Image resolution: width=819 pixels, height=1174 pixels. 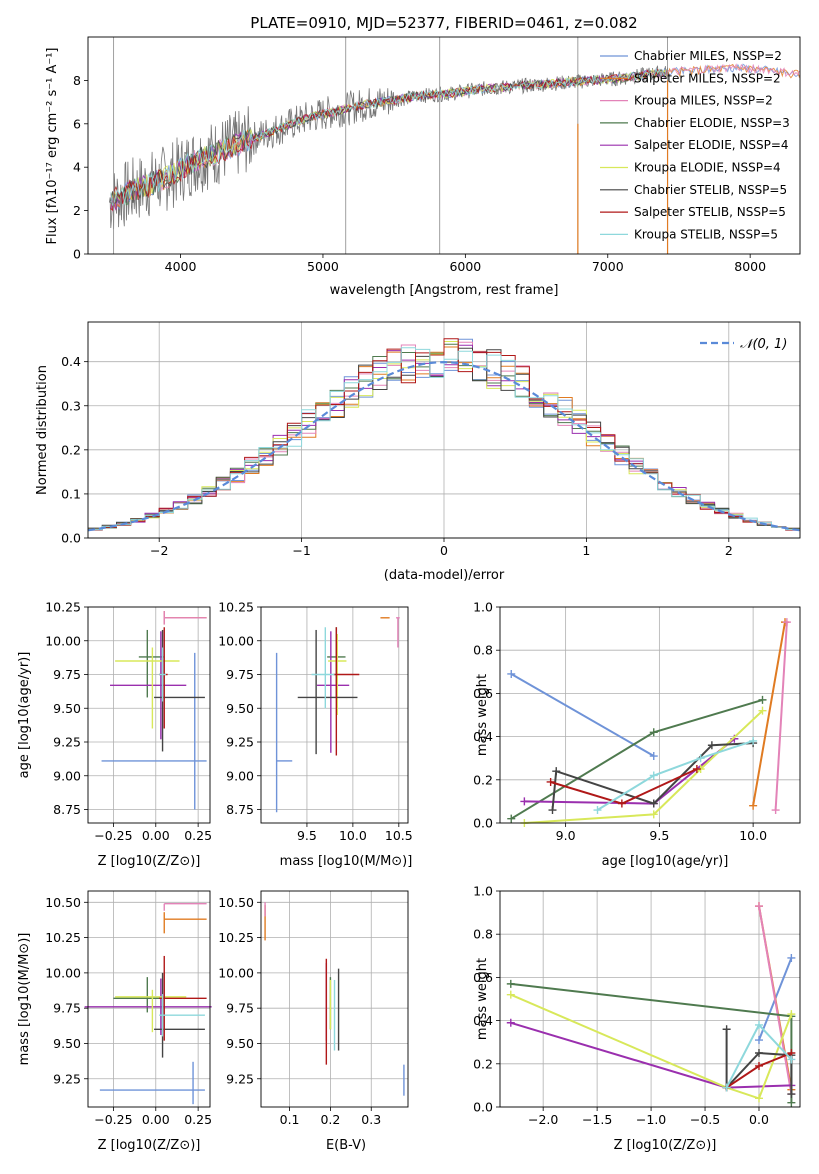 What do you see at coordinates (240, 809) in the screenshot?
I see `y-tick-label: 8.75` at bounding box center [240, 809].